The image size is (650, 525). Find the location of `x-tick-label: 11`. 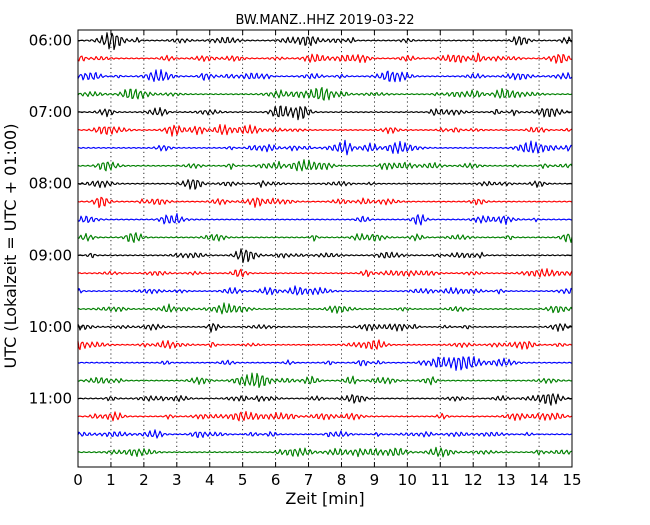

x-tick-label: 11 is located at coordinates (440, 480).